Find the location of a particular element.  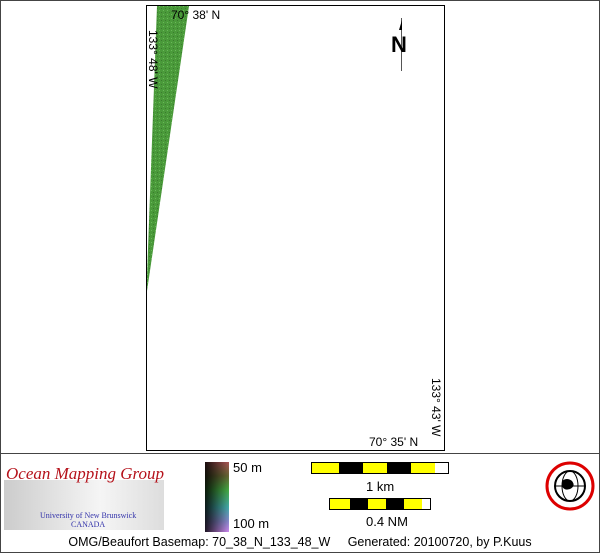

generated-info: Generated: 20100720, by P.Kuus is located at coordinates (439, 542).